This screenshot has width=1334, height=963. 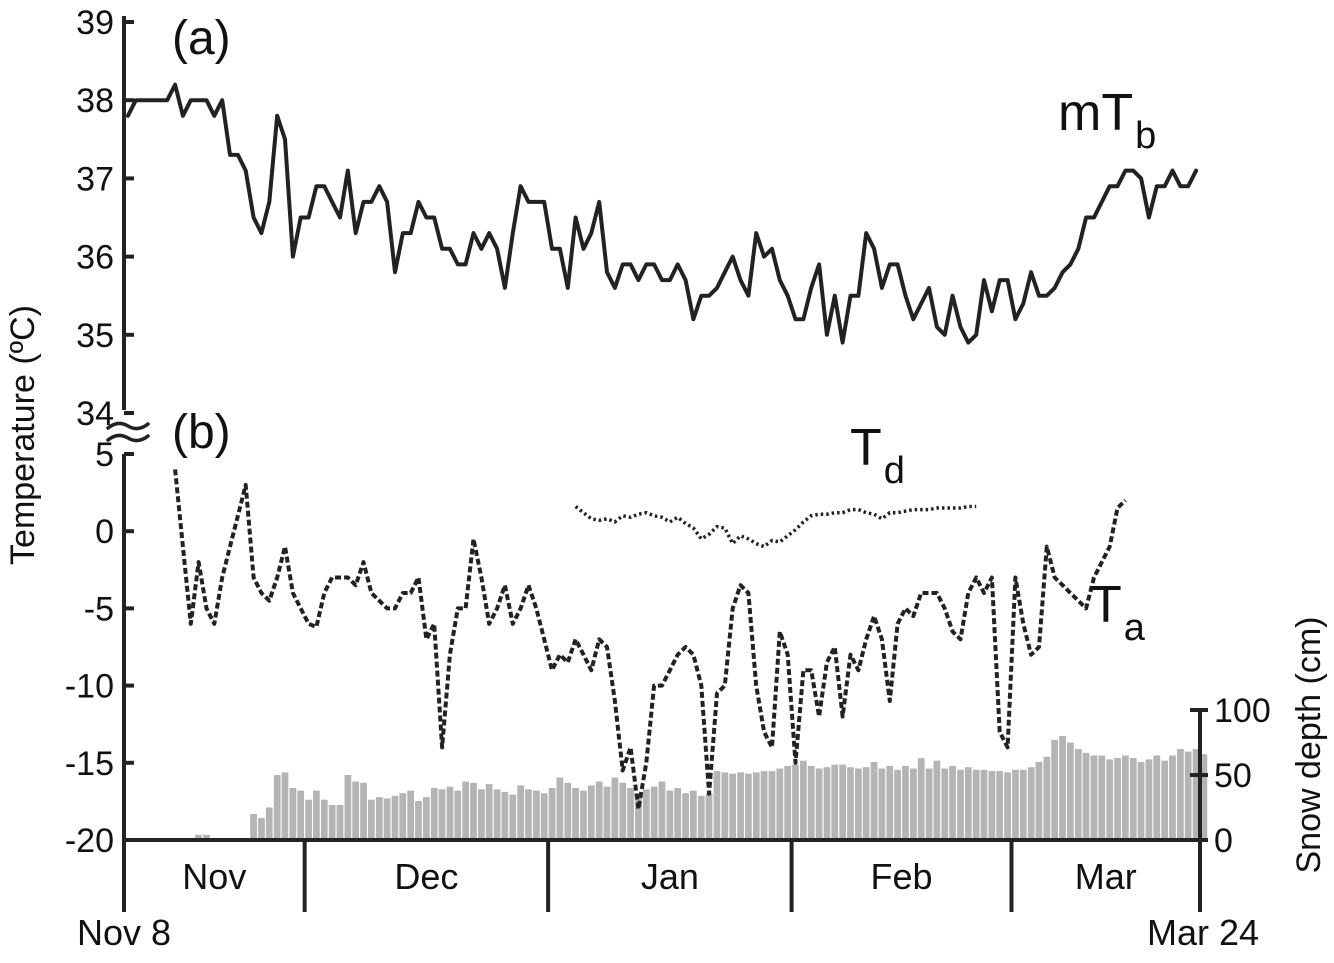 What do you see at coordinates (95, 179) in the screenshot?
I see `y-tick-label-upper-37: 37` at bounding box center [95, 179].